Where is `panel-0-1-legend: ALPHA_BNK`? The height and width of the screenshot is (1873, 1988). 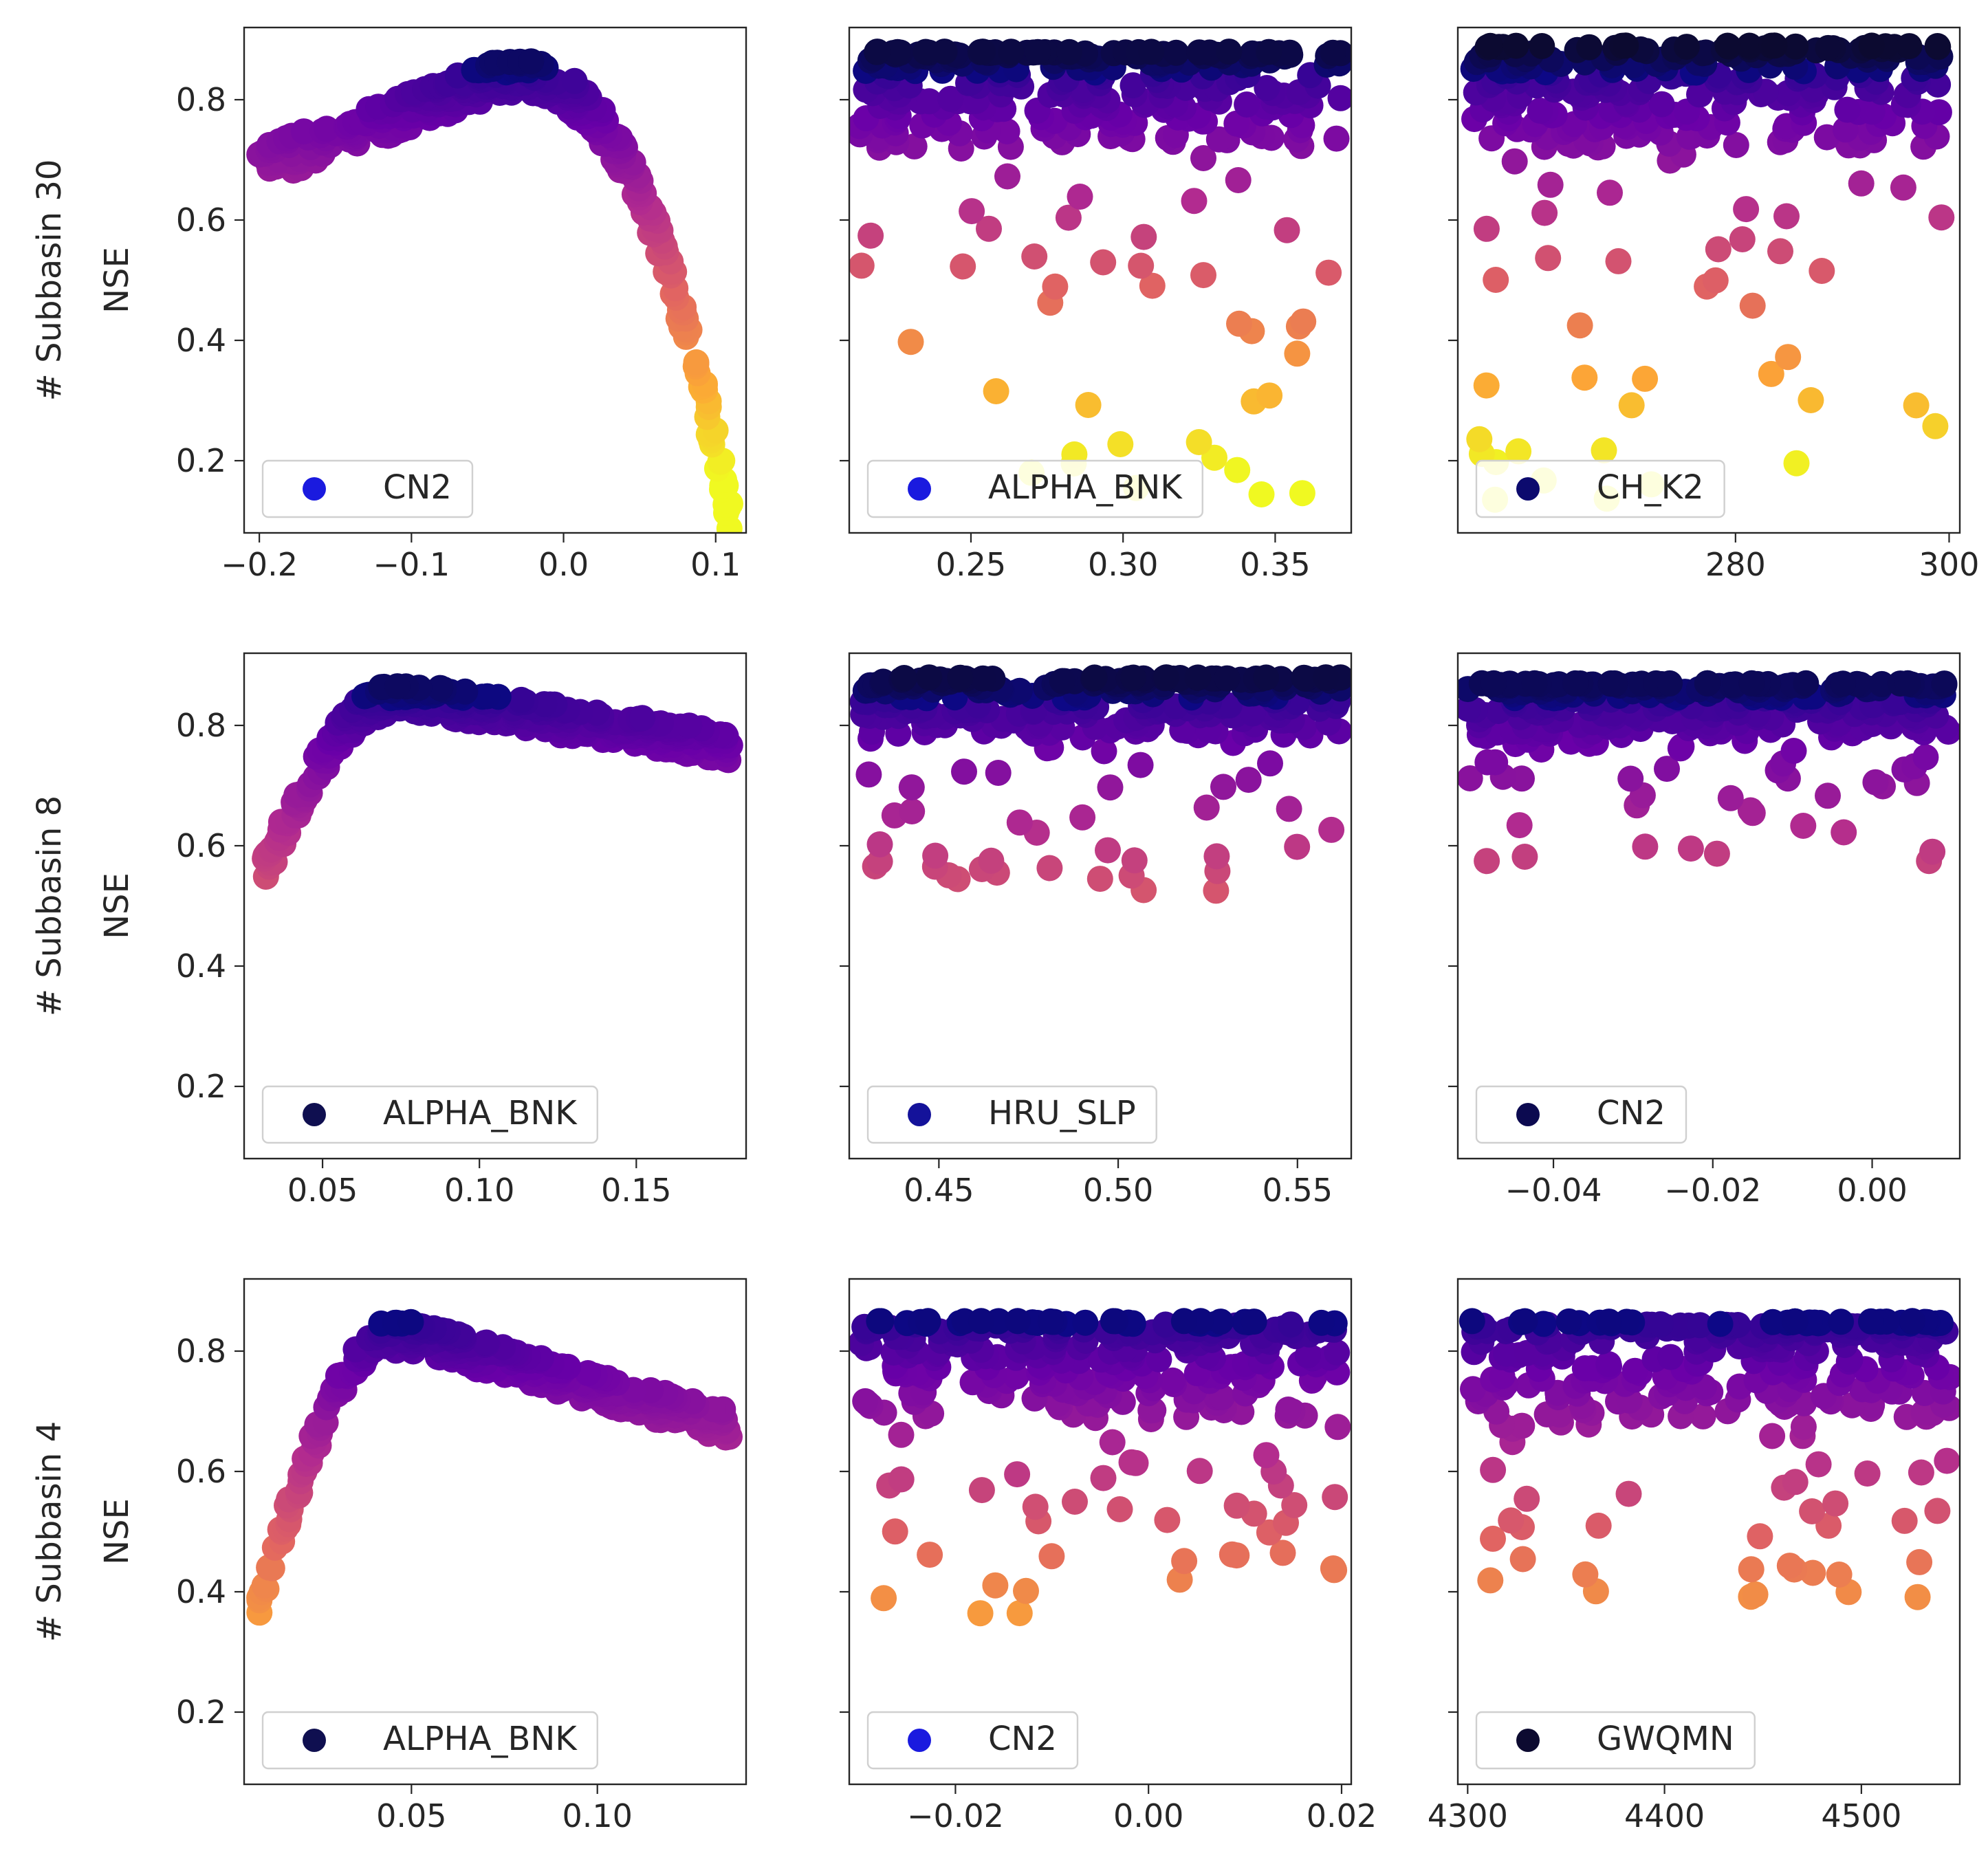
panel-0-1-legend: ALPHA_BNK is located at coordinates (1034, 488).